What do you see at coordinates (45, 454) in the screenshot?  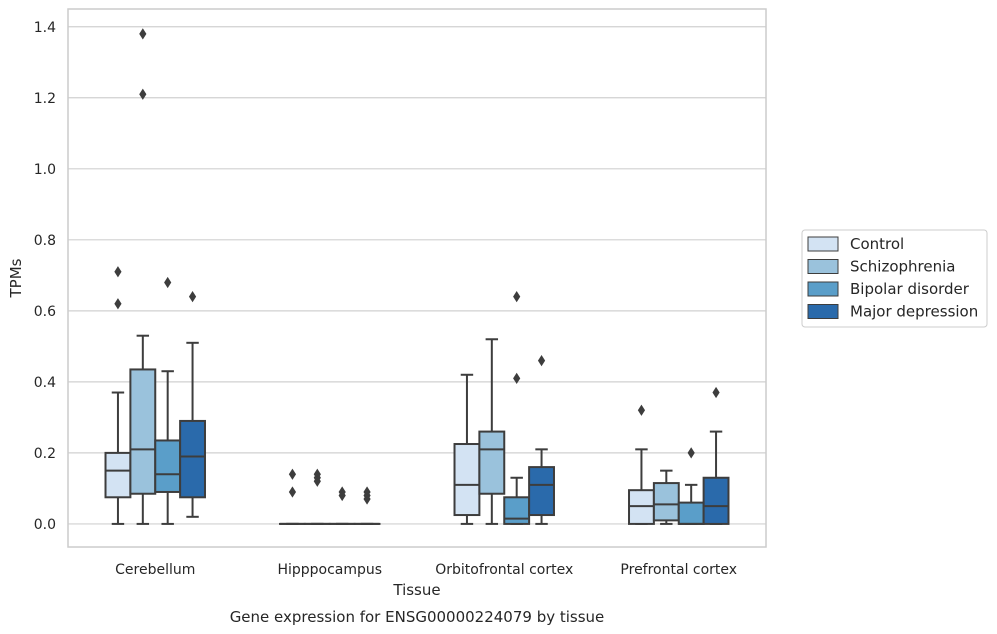 I see `y-tick-label: 0.2` at bounding box center [45, 454].